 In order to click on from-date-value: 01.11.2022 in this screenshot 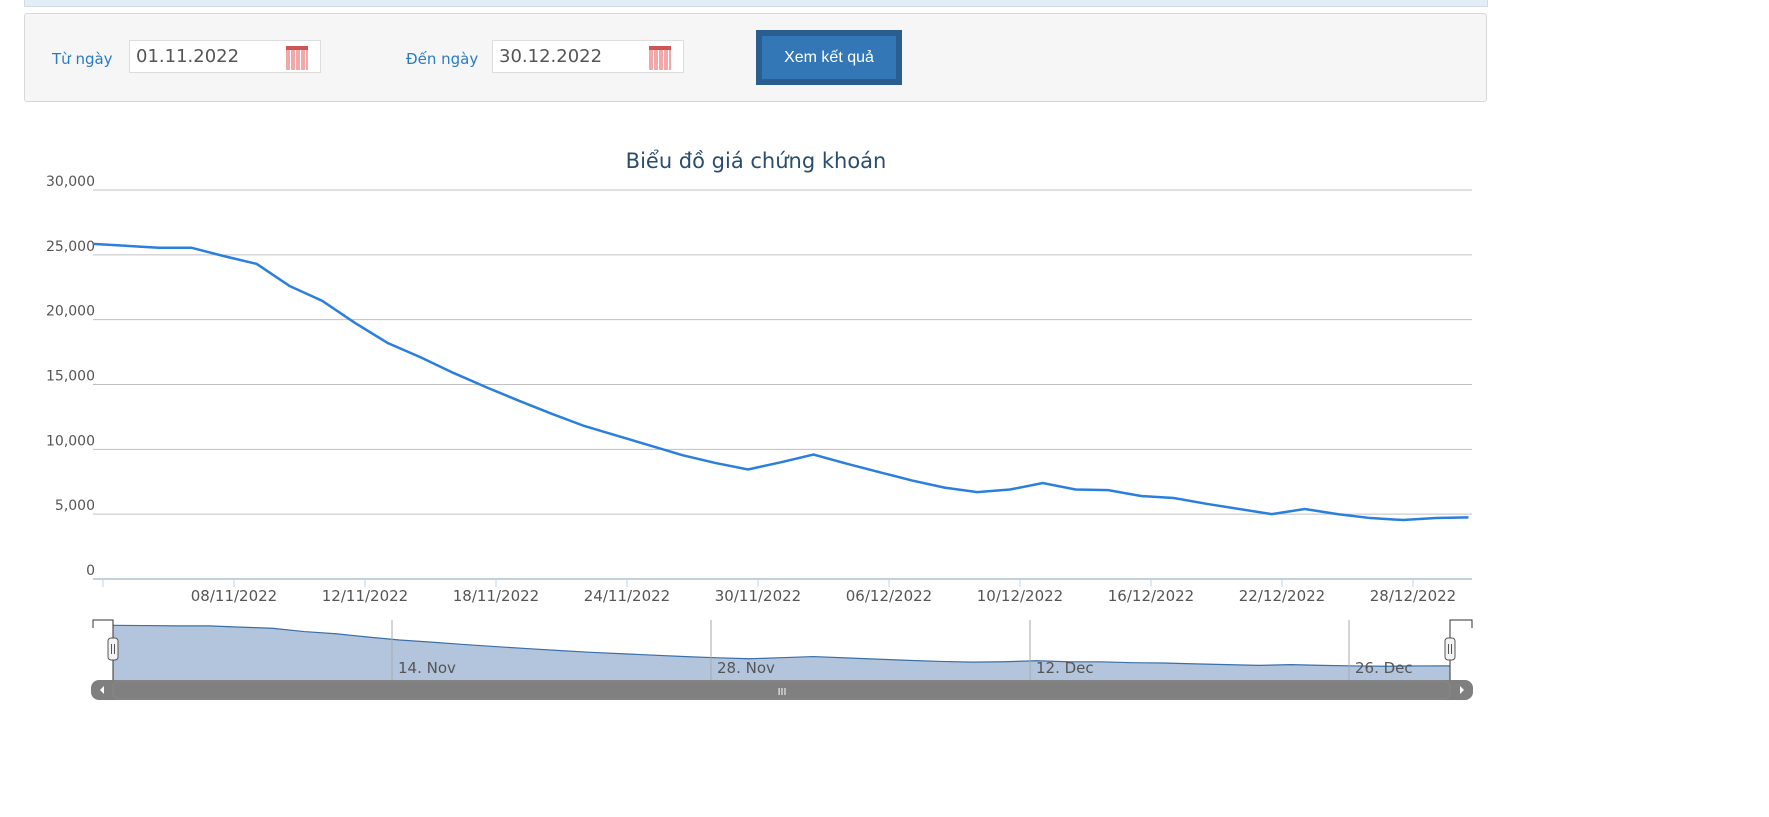, I will do `click(188, 56)`.